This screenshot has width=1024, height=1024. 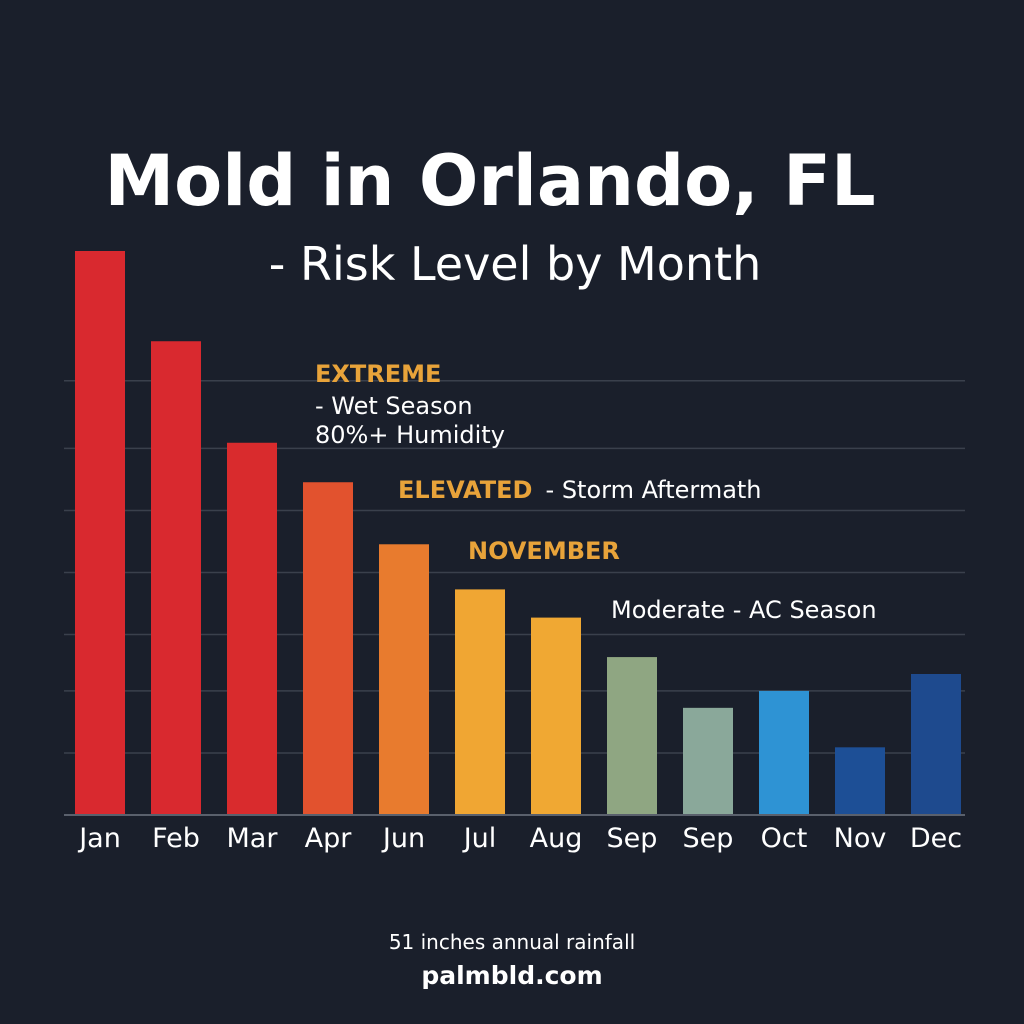 I want to click on x-tick-label-6: Aug, so click(x=556, y=838).